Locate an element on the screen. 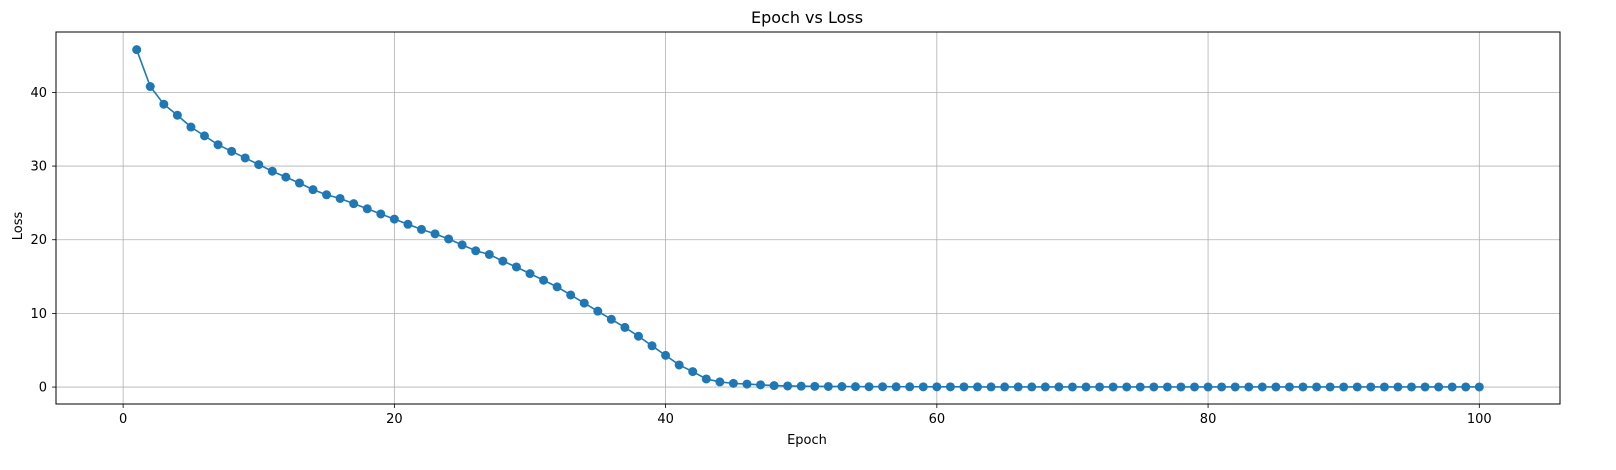 This screenshot has width=1616, height=470. y-tick-label: 20 is located at coordinates (38, 240).